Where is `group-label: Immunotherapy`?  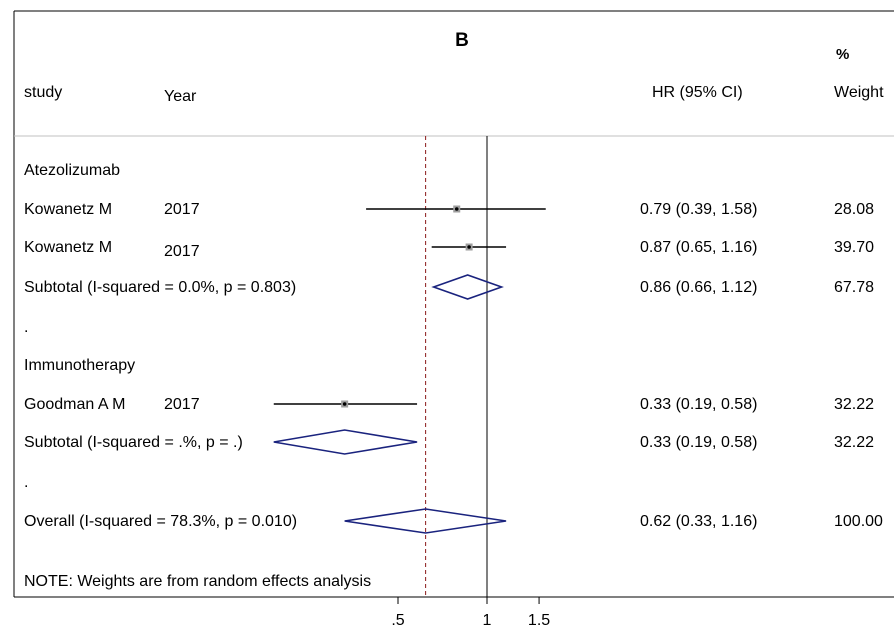
group-label: Immunotherapy is located at coordinates (79, 365).